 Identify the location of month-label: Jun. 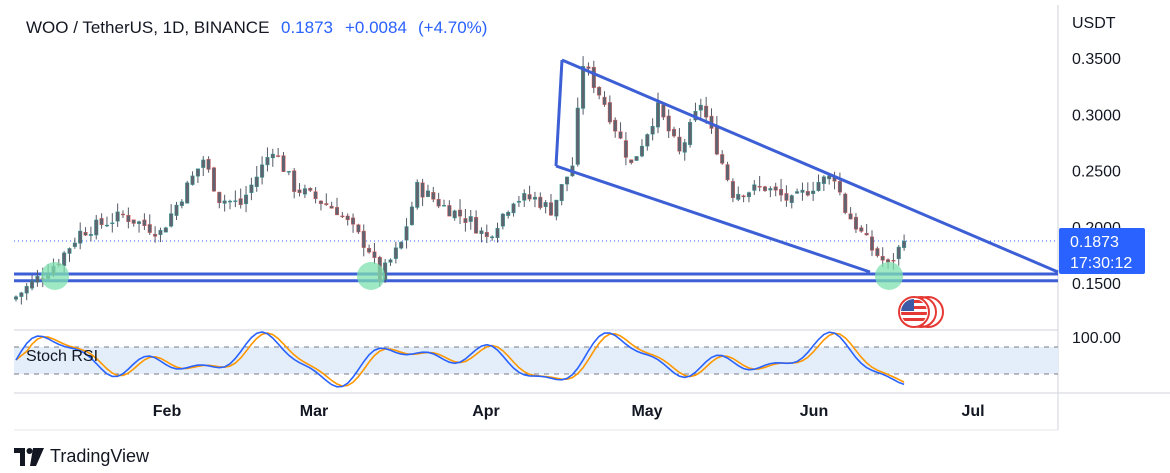
(814, 411).